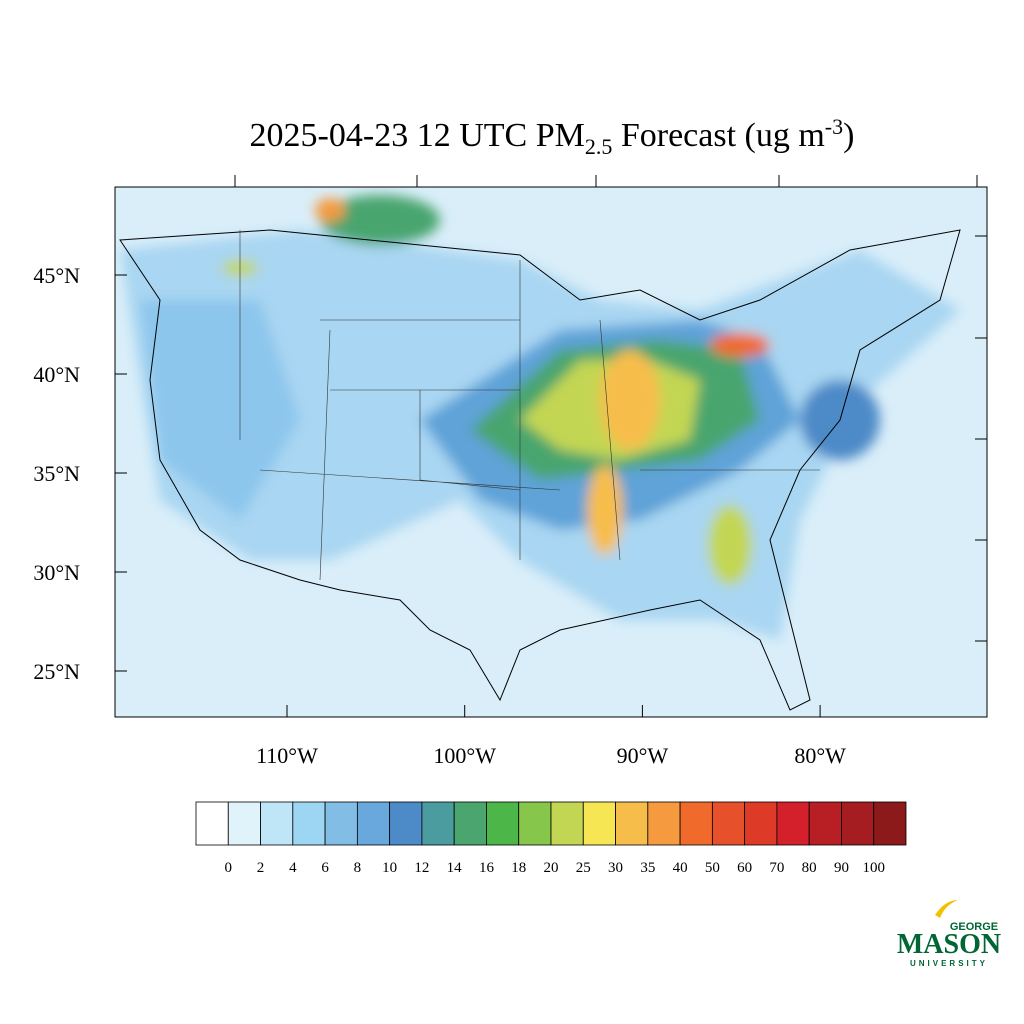 The height and width of the screenshot is (1024, 1024). Describe the element at coordinates (834, 126) in the screenshot. I see `title-superscript: -3` at that location.